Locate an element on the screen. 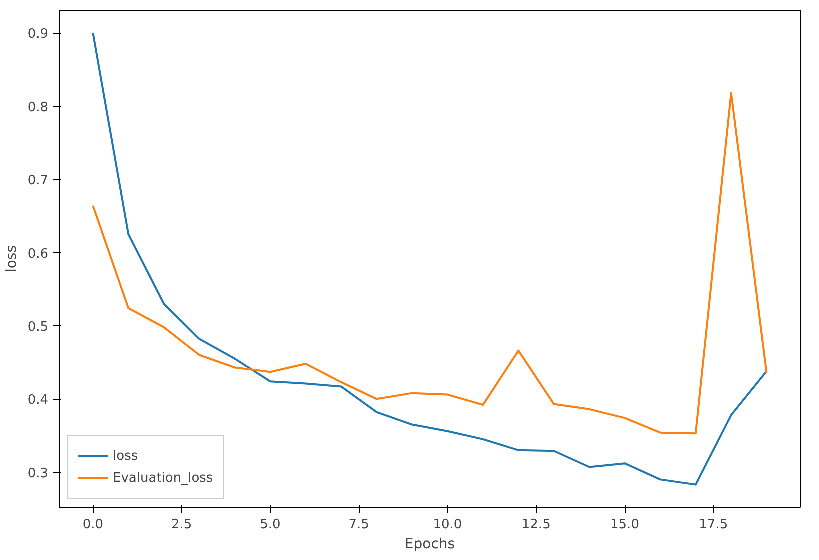  y-axis-title: loss is located at coordinates (12, 259).